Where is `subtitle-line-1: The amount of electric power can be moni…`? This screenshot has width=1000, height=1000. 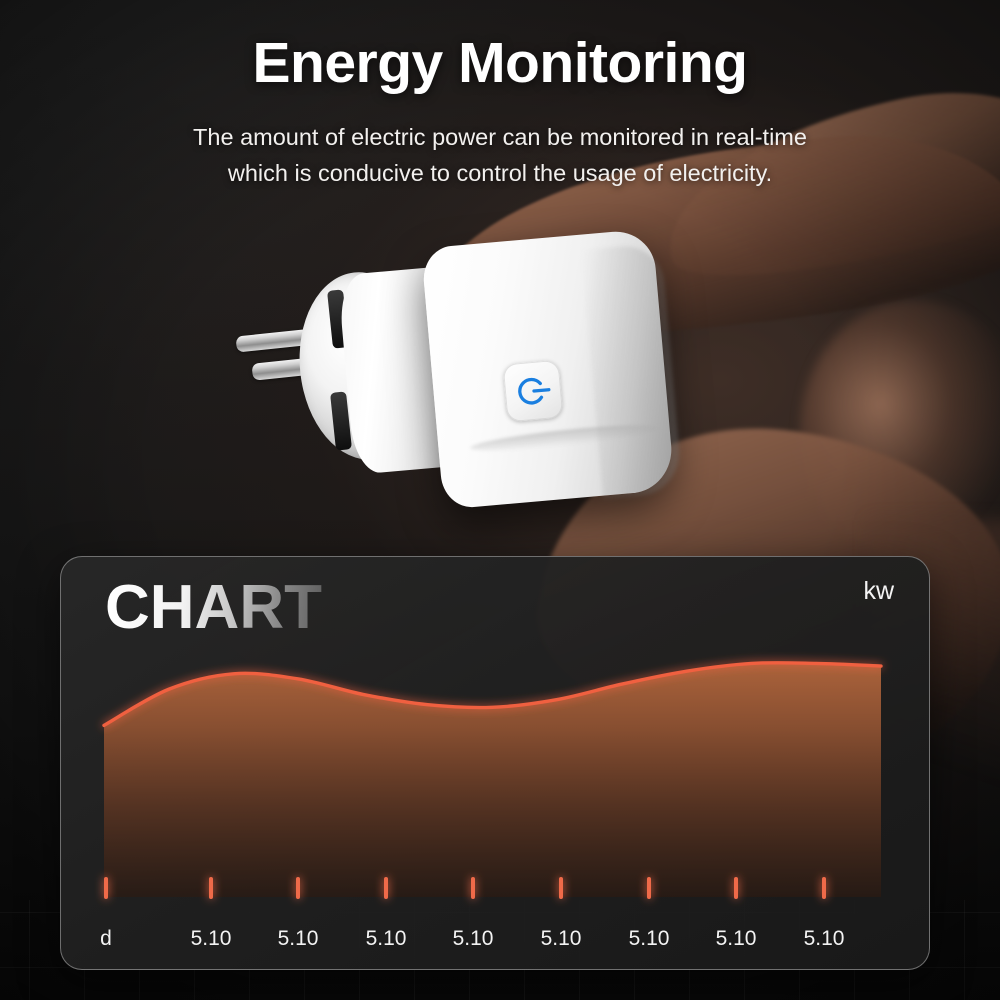
subtitle-line-1: The amount of electric power can be moni… is located at coordinates (500, 137).